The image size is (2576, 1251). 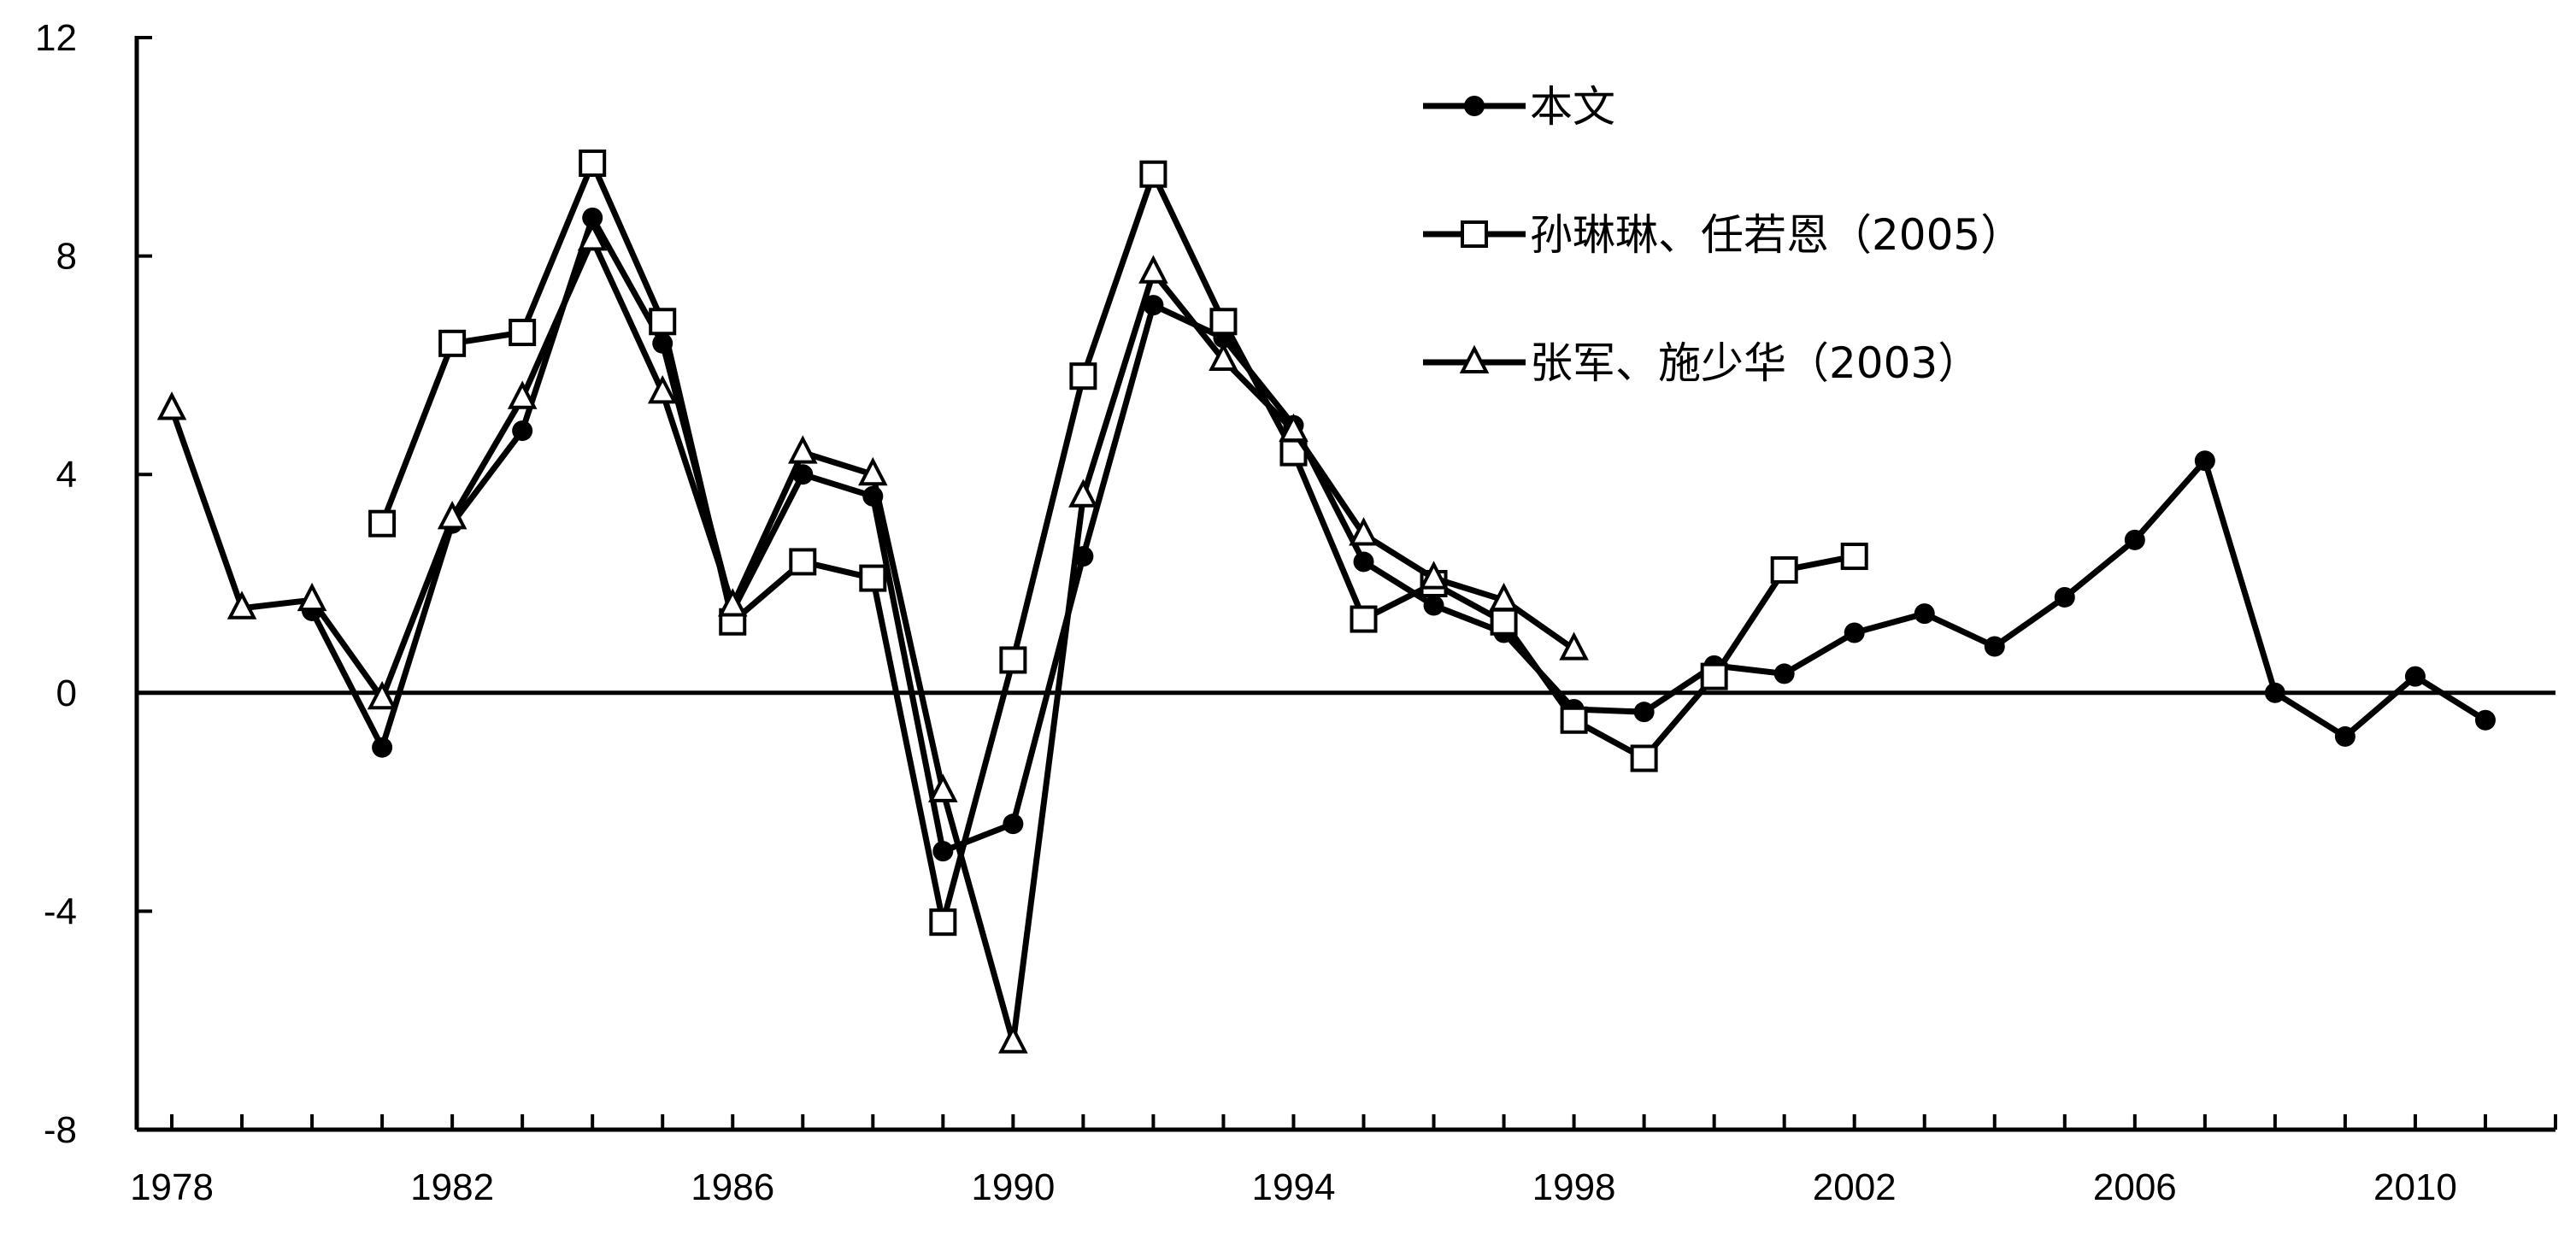 What do you see at coordinates (1013, 1187) in the screenshot?
I see `x-tick-label: 1990` at bounding box center [1013, 1187].